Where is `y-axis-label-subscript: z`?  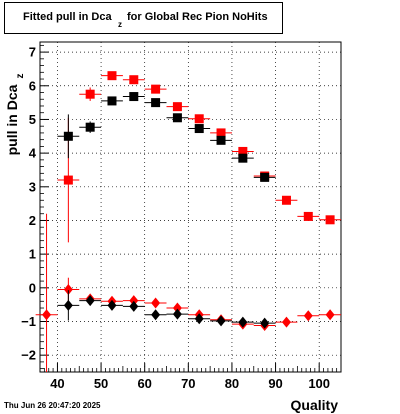 y-axis-label-subscript: z is located at coordinates (20, 76).